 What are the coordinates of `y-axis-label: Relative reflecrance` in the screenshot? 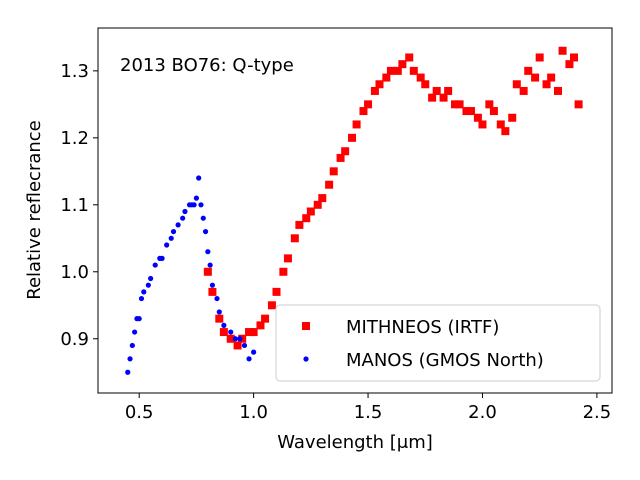 It's located at (34, 210).